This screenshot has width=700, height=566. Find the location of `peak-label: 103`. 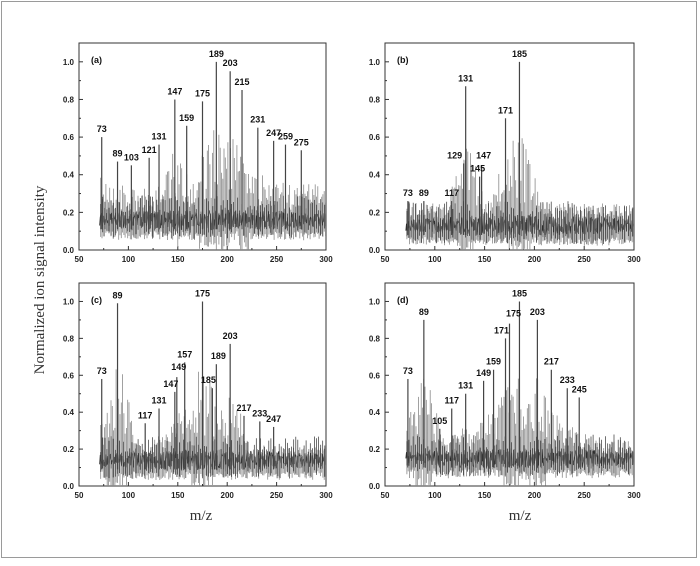

peak-label: 103 is located at coordinates (131, 157).